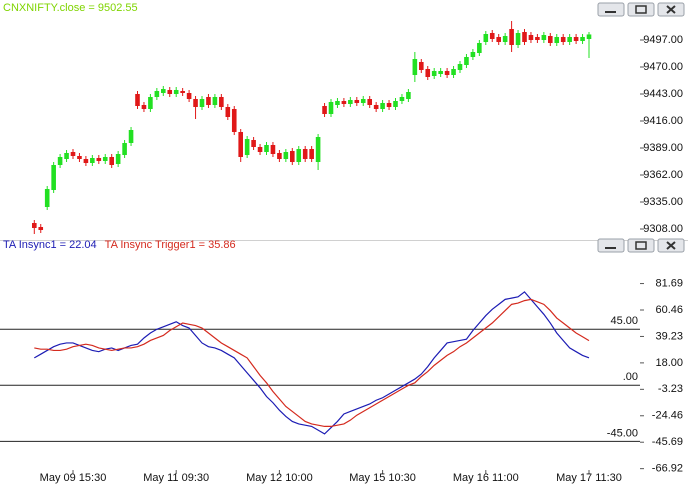 The width and height of the screenshot is (688, 498). Describe the element at coordinates (663, 202) in the screenshot. I see `y-tick-label: 9335.00` at that location.